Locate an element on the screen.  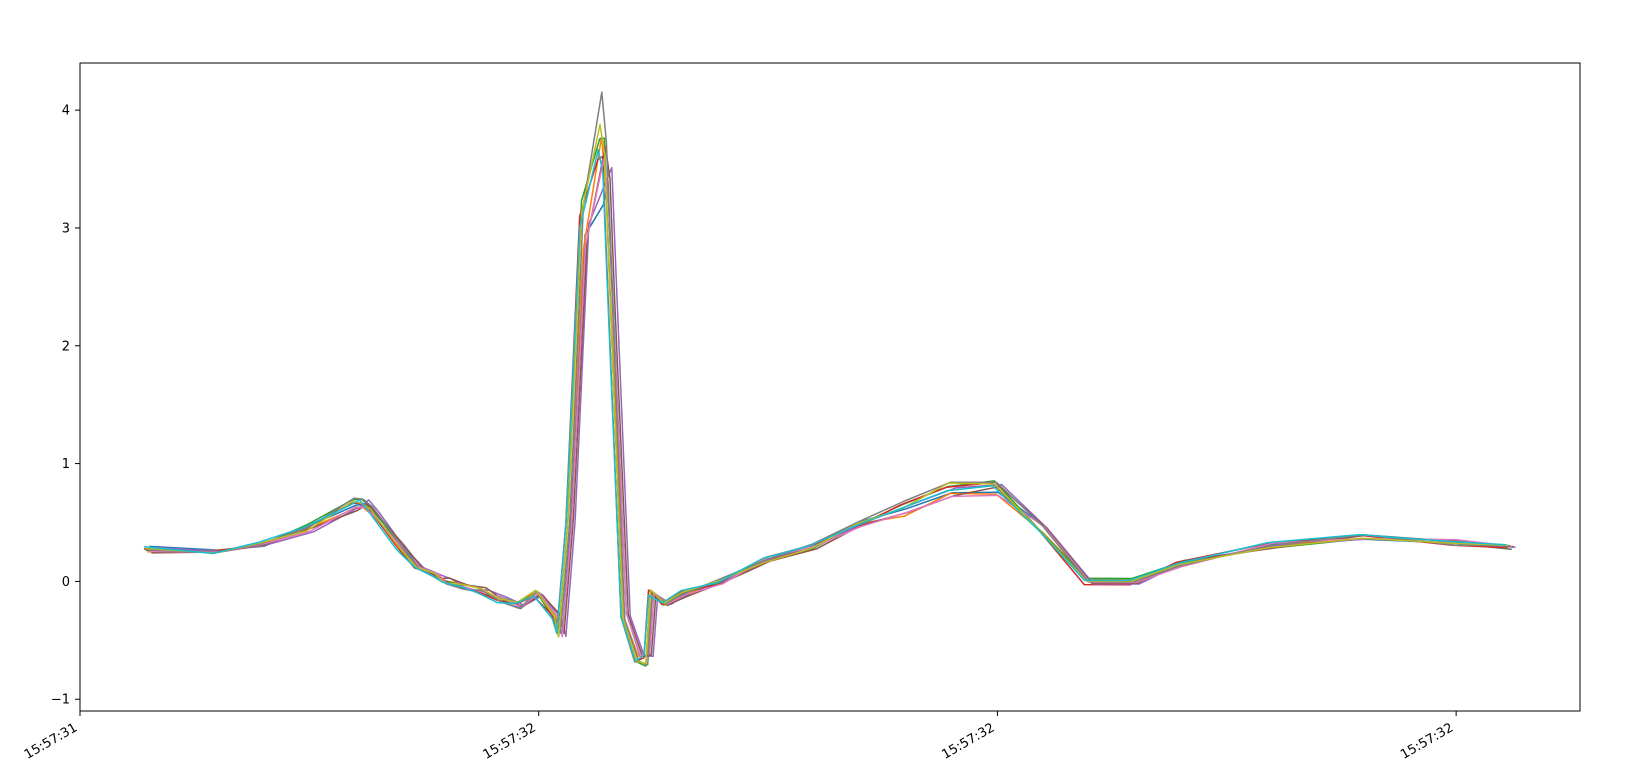
y-tick-label-5: 4 is located at coordinates (66, 111).